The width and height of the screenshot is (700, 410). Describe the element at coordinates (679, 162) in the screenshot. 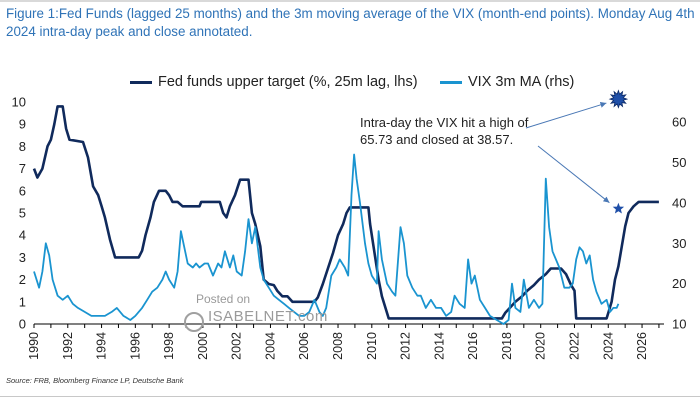

I see `y-right-tick-label: 50` at that location.